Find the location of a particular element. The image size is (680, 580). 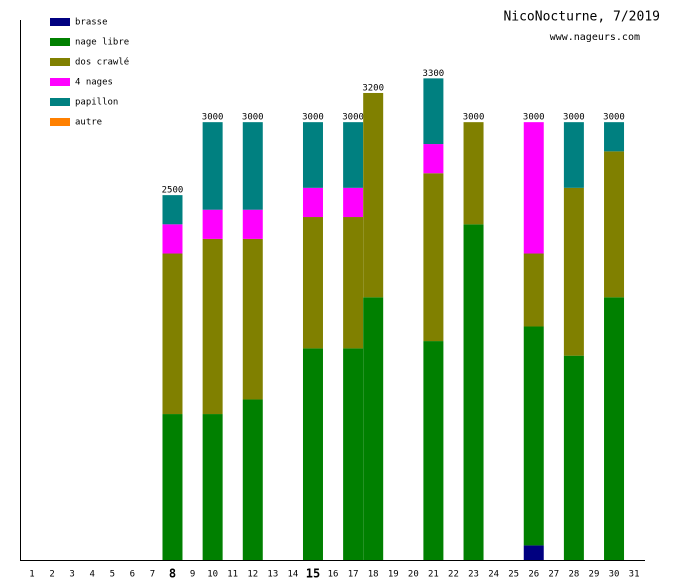

legend-label: brasse is located at coordinates (91, 23).